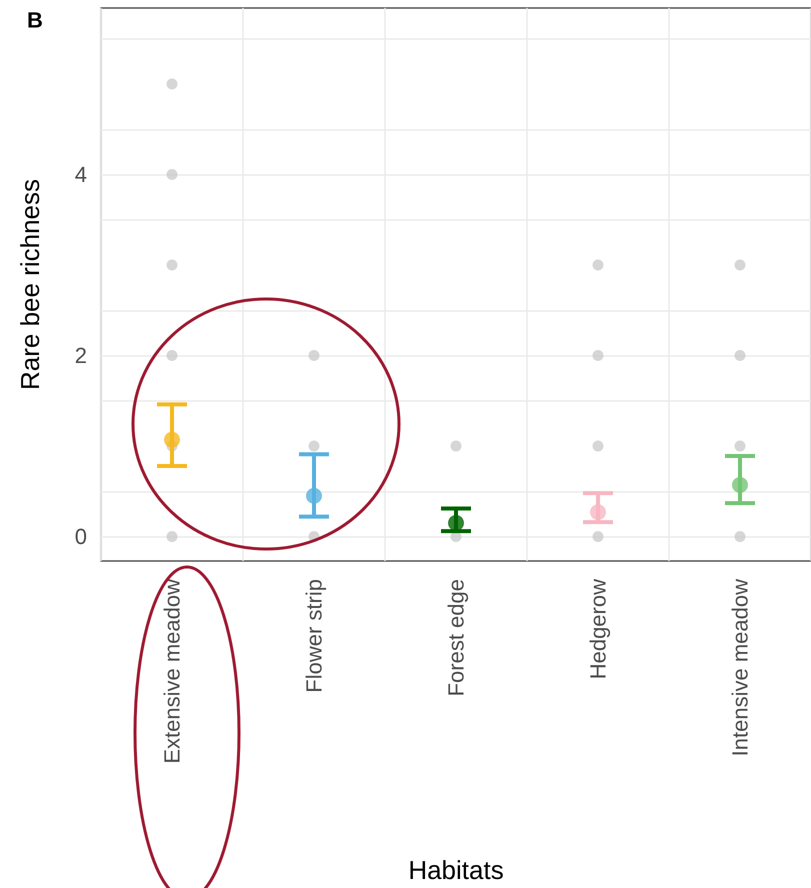 The image size is (811, 888). What do you see at coordinates (598, 629) in the screenshot?
I see `x-tick-label: Hedgerow` at bounding box center [598, 629].